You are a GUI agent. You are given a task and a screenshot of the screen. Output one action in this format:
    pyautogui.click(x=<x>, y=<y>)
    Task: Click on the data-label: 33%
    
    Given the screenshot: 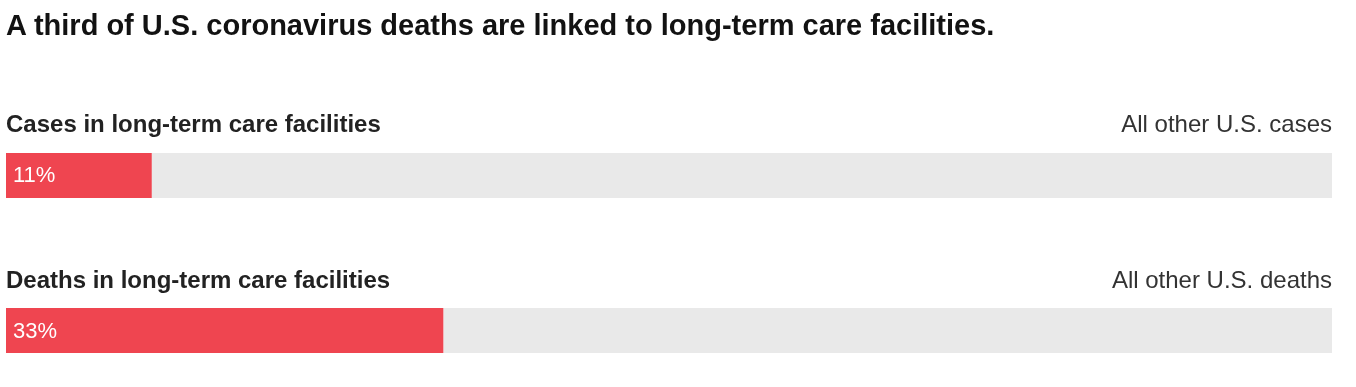 What is the action you would take?
    pyautogui.click(x=35, y=330)
    